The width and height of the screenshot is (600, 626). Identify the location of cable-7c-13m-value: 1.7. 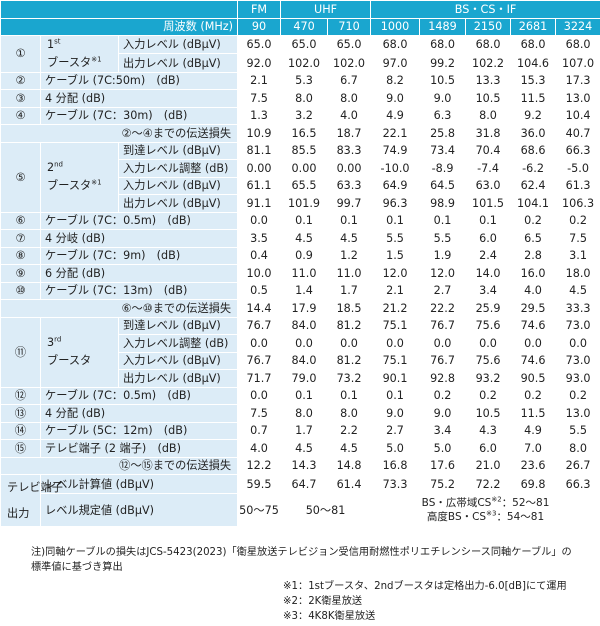
(349, 291).